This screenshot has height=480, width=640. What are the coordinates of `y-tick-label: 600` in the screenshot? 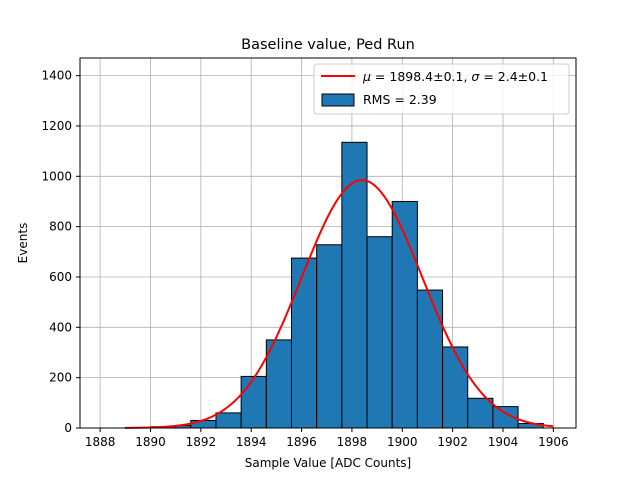 It's located at (60, 277).